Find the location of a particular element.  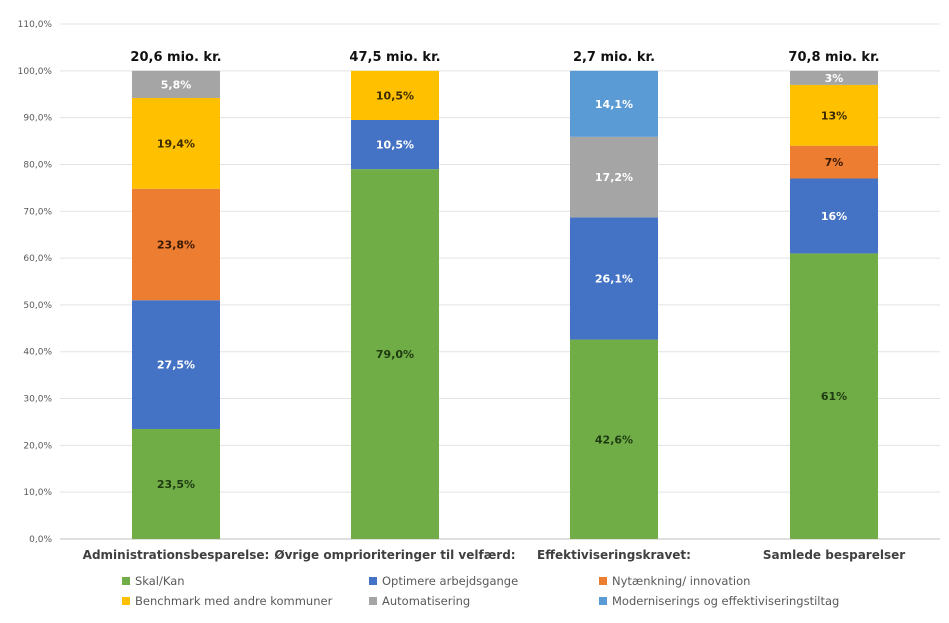

data-label: 23,5% is located at coordinates (176, 484).